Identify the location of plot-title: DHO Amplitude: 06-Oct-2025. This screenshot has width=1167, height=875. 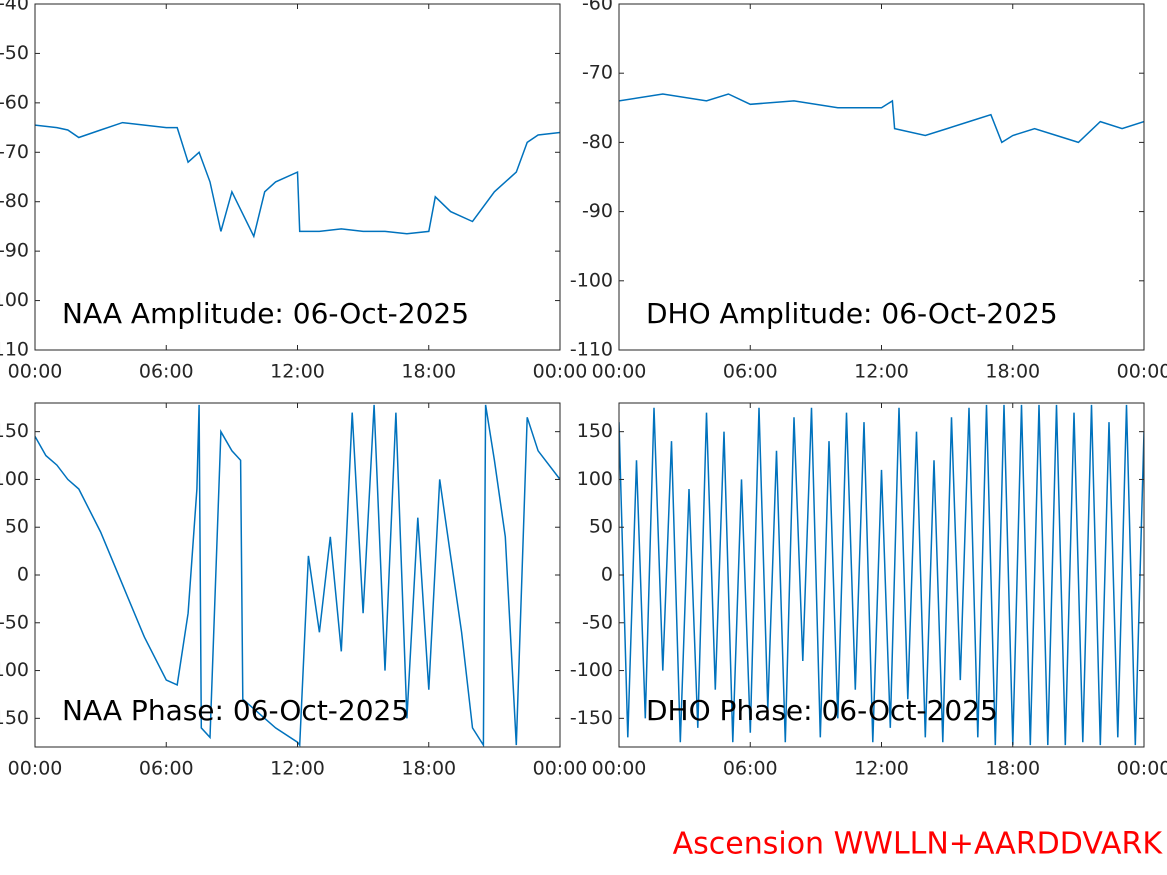
(852, 313).